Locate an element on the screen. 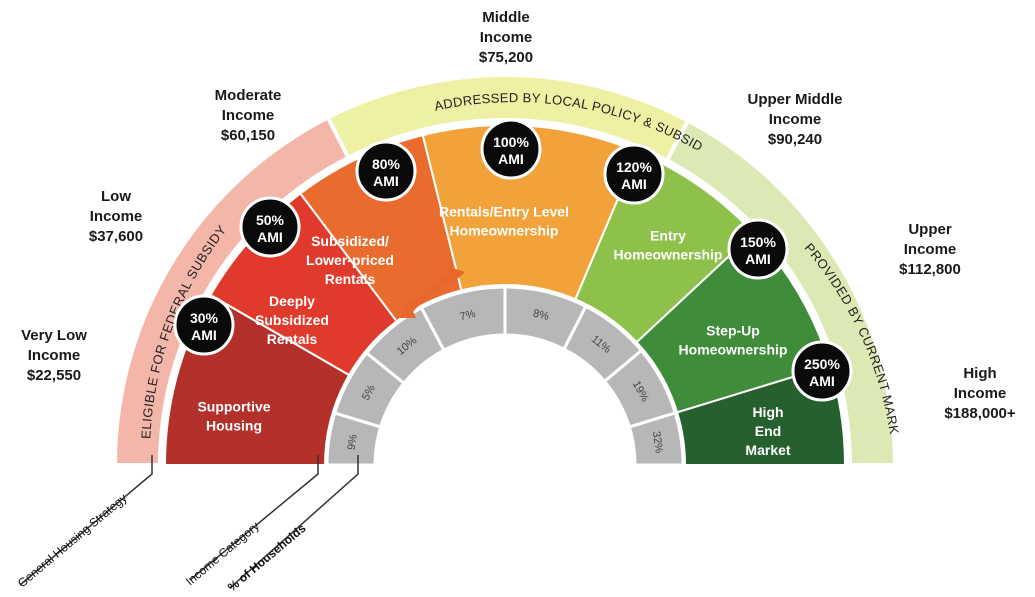 The height and width of the screenshot is (597, 1035). ami-pct: 120% is located at coordinates (634, 167).